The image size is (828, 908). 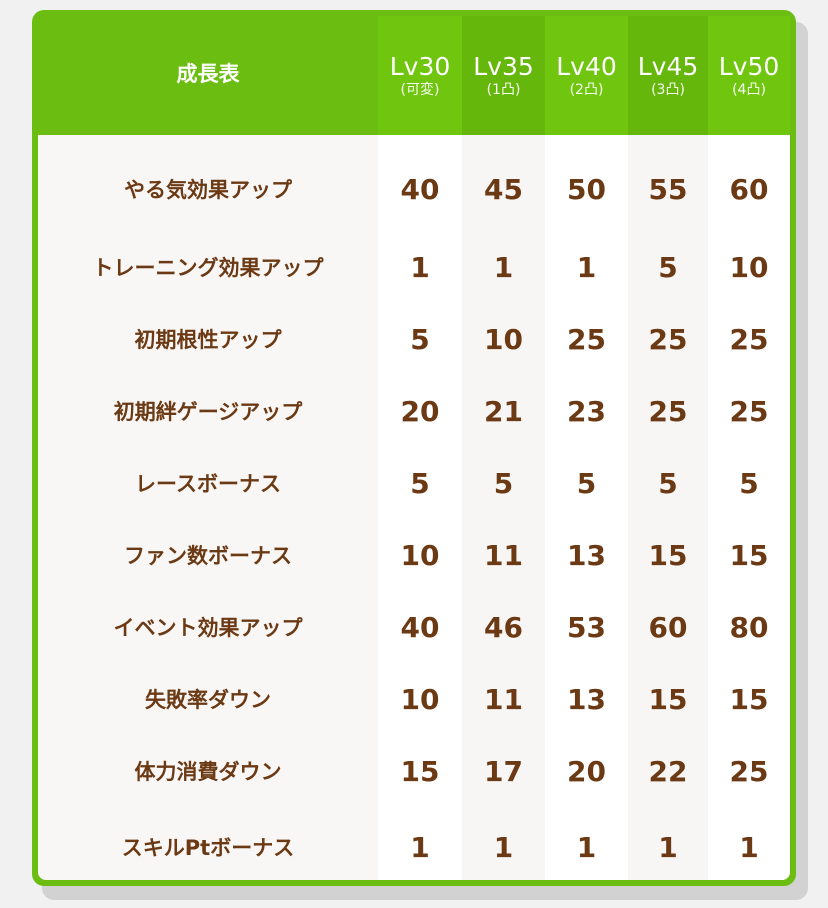 What do you see at coordinates (420, 66) in the screenshot?
I see `level-label: Lv30` at bounding box center [420, 66].